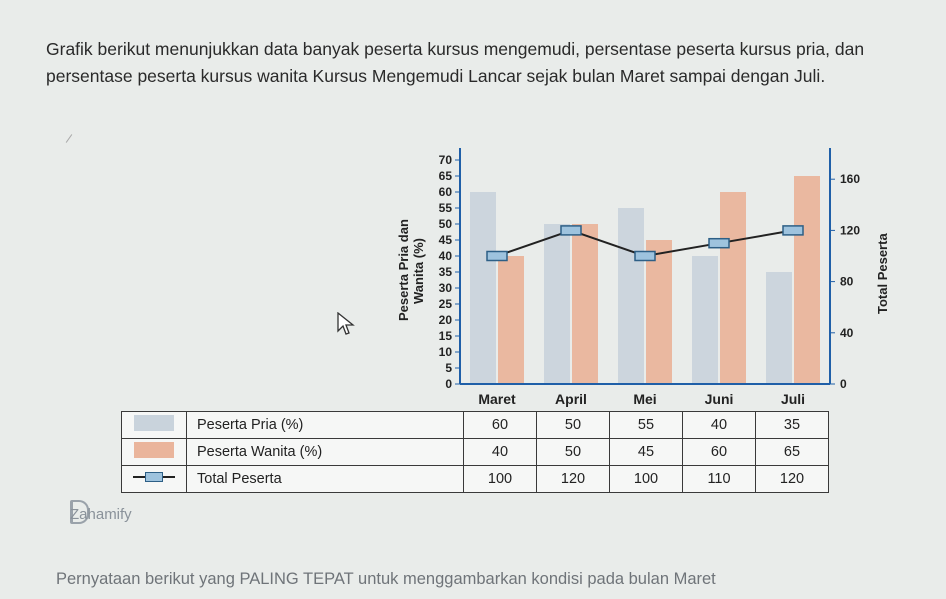  Describe the element at coordinates (446, 160) in the screenshot. I see `y-left-tick-label: 70` at that location.